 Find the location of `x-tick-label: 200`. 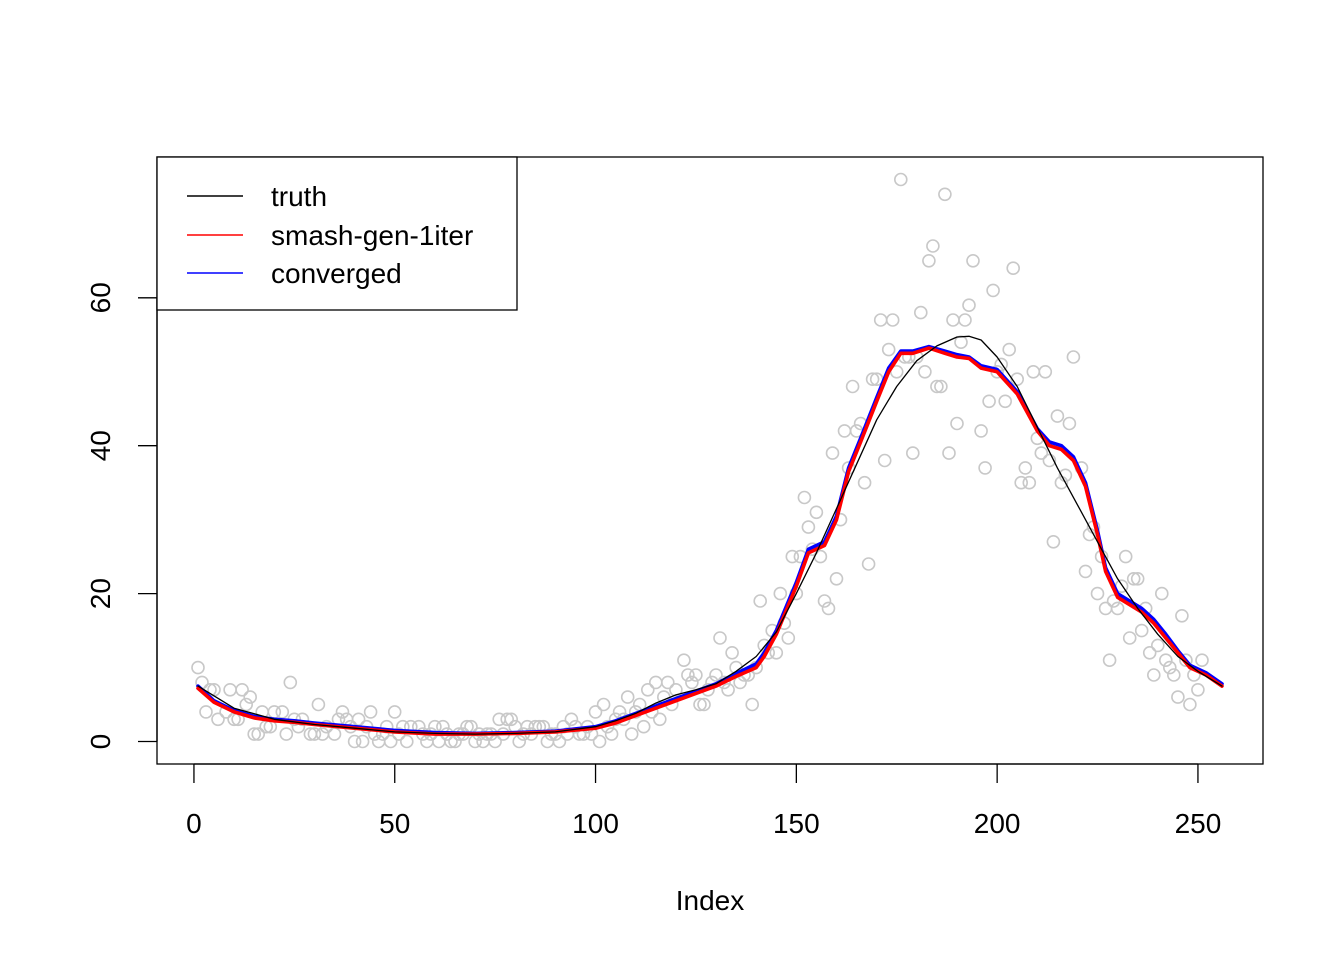

x-tick-label: 200 is located at coordinates (997, 823).